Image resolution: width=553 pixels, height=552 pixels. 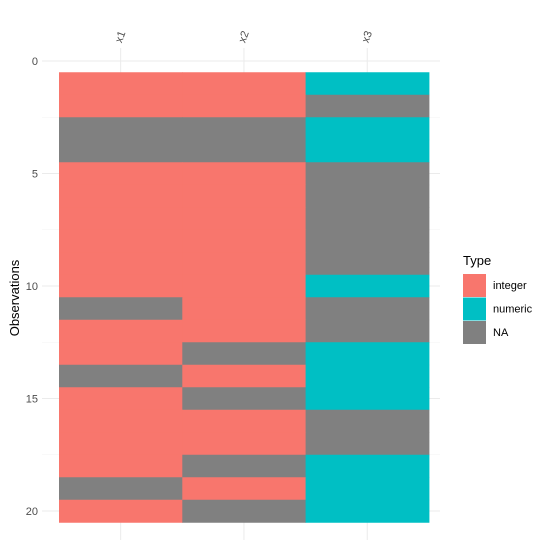 I want to click on legend-label: integer, so click(x=510, y=286).